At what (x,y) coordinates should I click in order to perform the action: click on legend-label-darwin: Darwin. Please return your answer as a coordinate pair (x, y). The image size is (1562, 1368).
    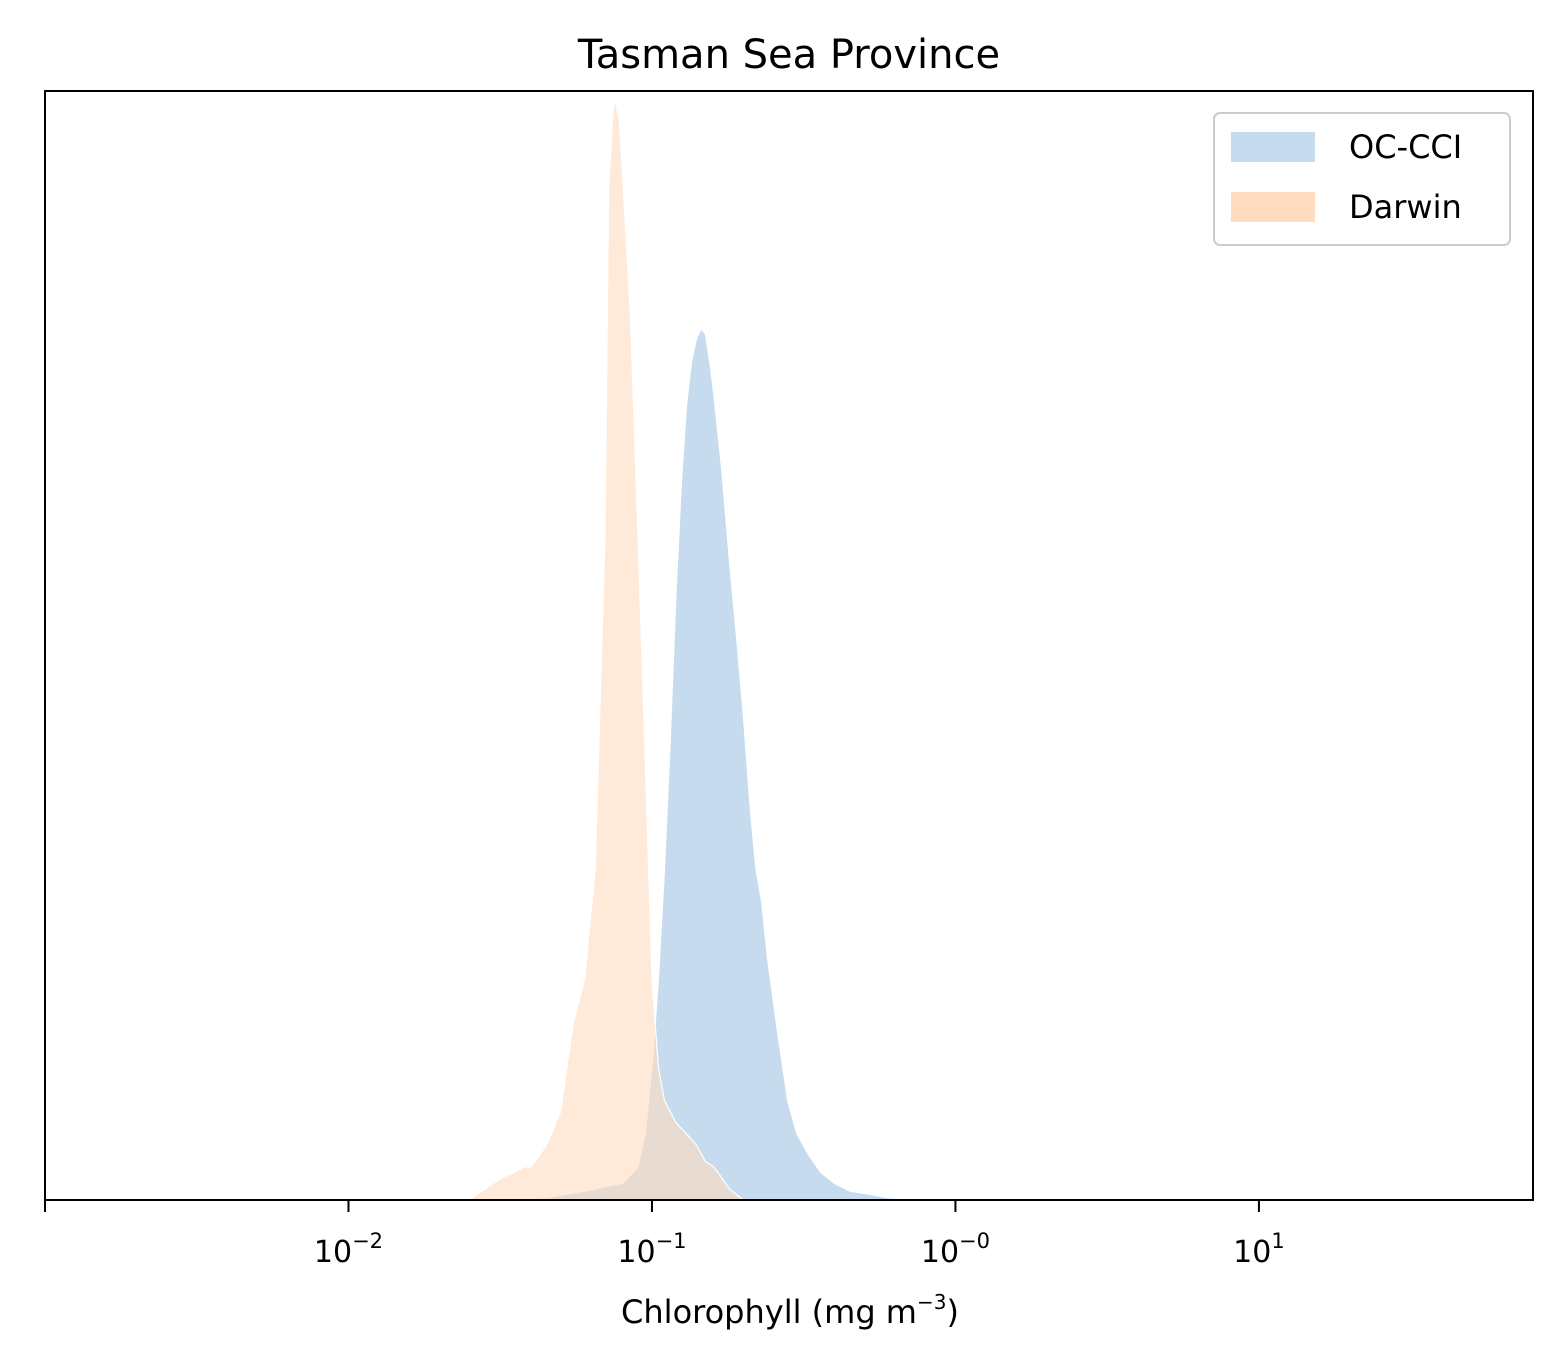
    Looking at the image, I should click on (1405, 207).